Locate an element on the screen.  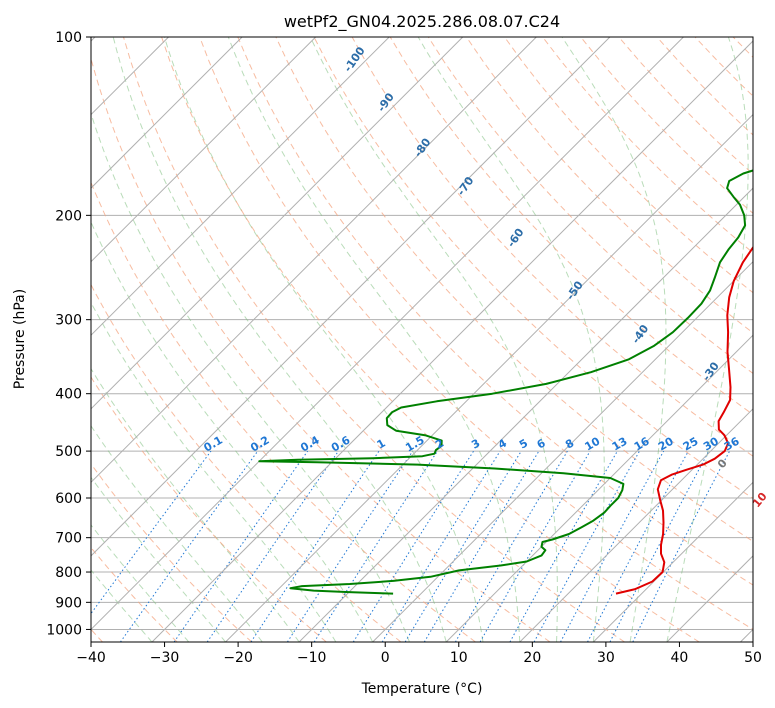
x-tick-label: 0 is located at coordinates (385, 658).